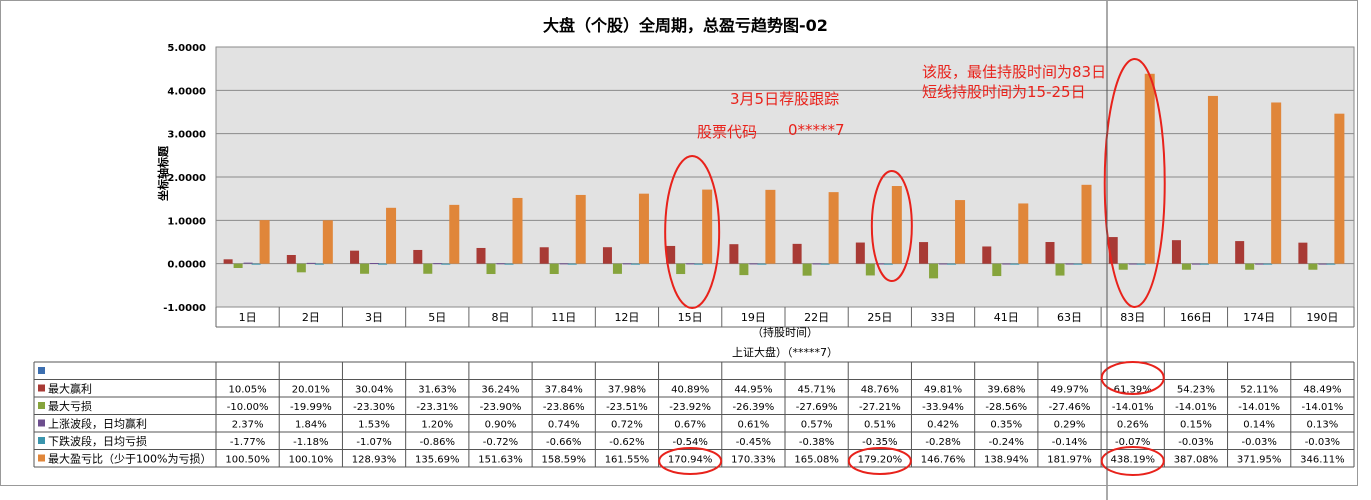 The image size is (1371, 500). What do you see at coordinates (785, 352) in the screenshot?
I see `x-axis-subtitle: 上证大盘）（*****7）` at bounding box center [785, 352].